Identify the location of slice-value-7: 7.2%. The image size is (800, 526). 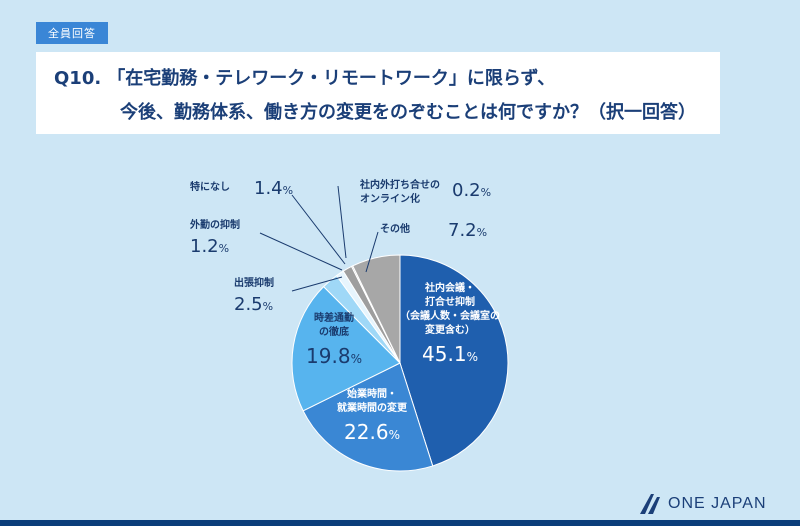
(467, 230).